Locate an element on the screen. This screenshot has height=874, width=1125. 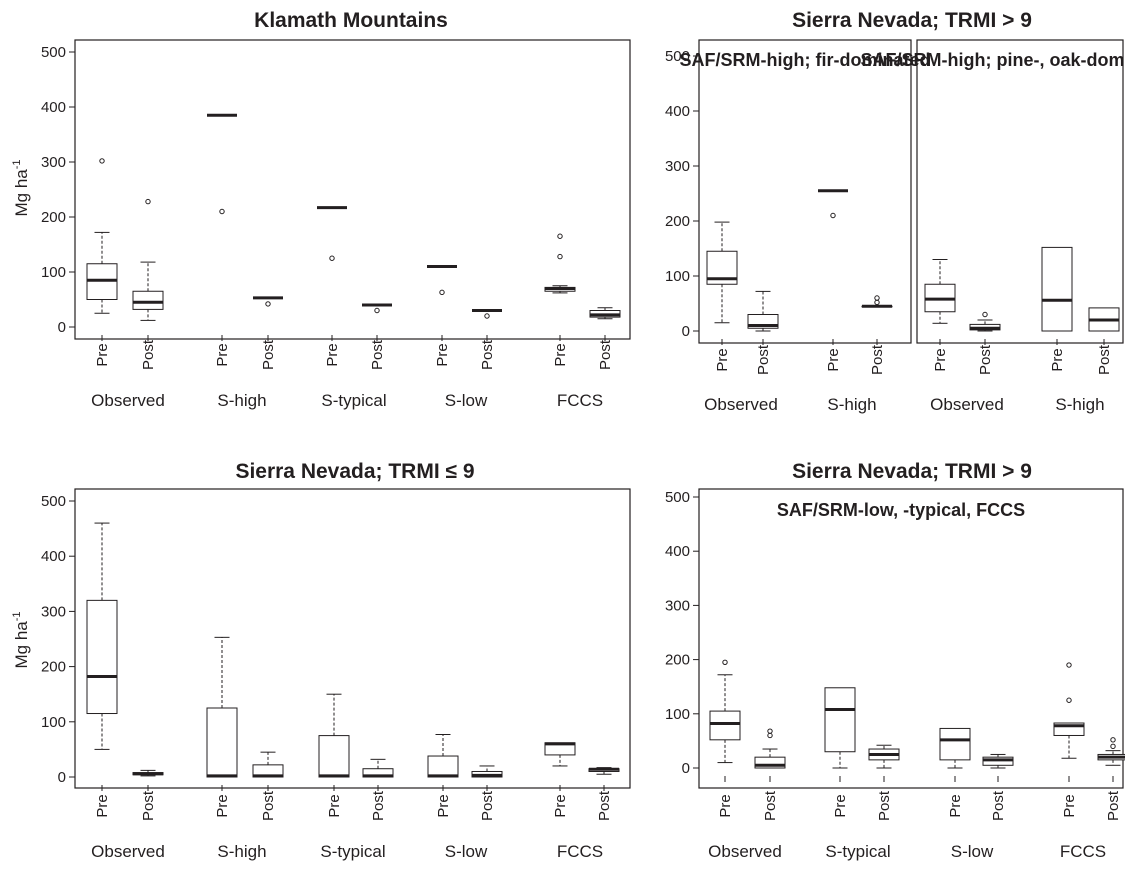
panel-subtitle-pine-oak: SAF/SRM-high; pine-, oak-dominated is located at coordinates (993, 60).